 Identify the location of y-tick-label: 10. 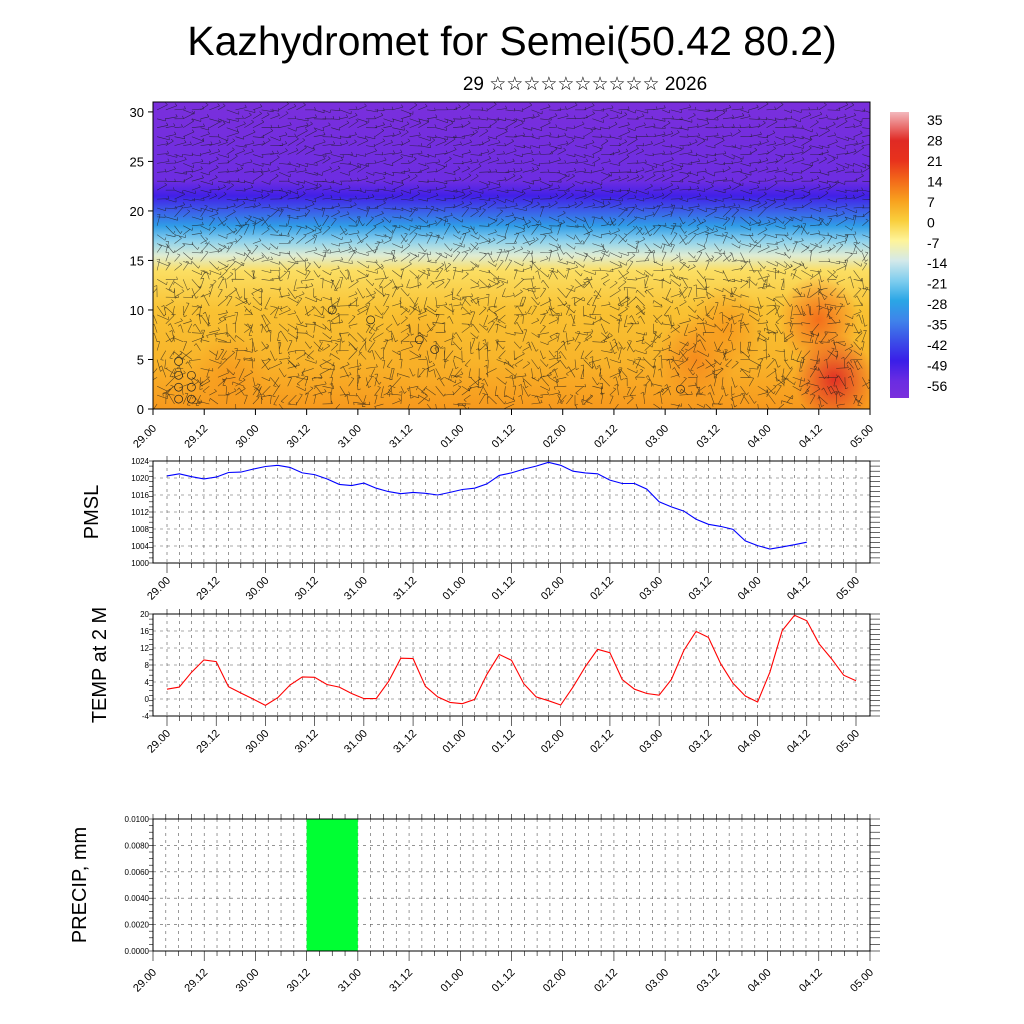
(137, 310).